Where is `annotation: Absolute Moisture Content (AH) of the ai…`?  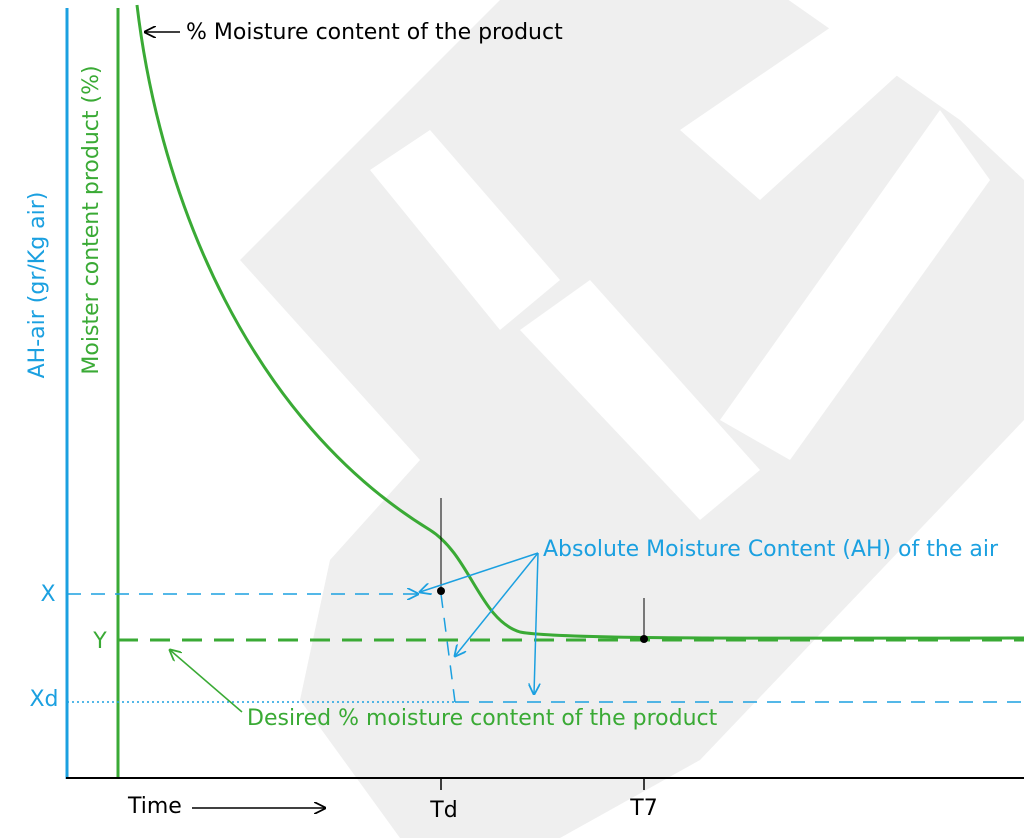
annotation: Absolute Moisture Content (AH) of the ai… is located at coordinates (771, 549).